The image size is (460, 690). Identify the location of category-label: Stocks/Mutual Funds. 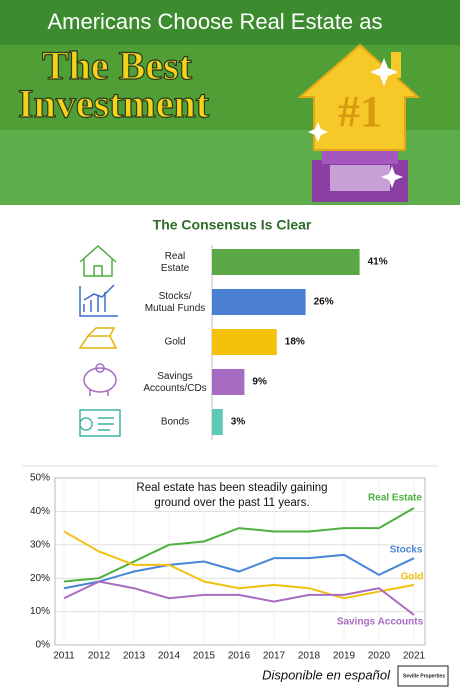
(175, 302).